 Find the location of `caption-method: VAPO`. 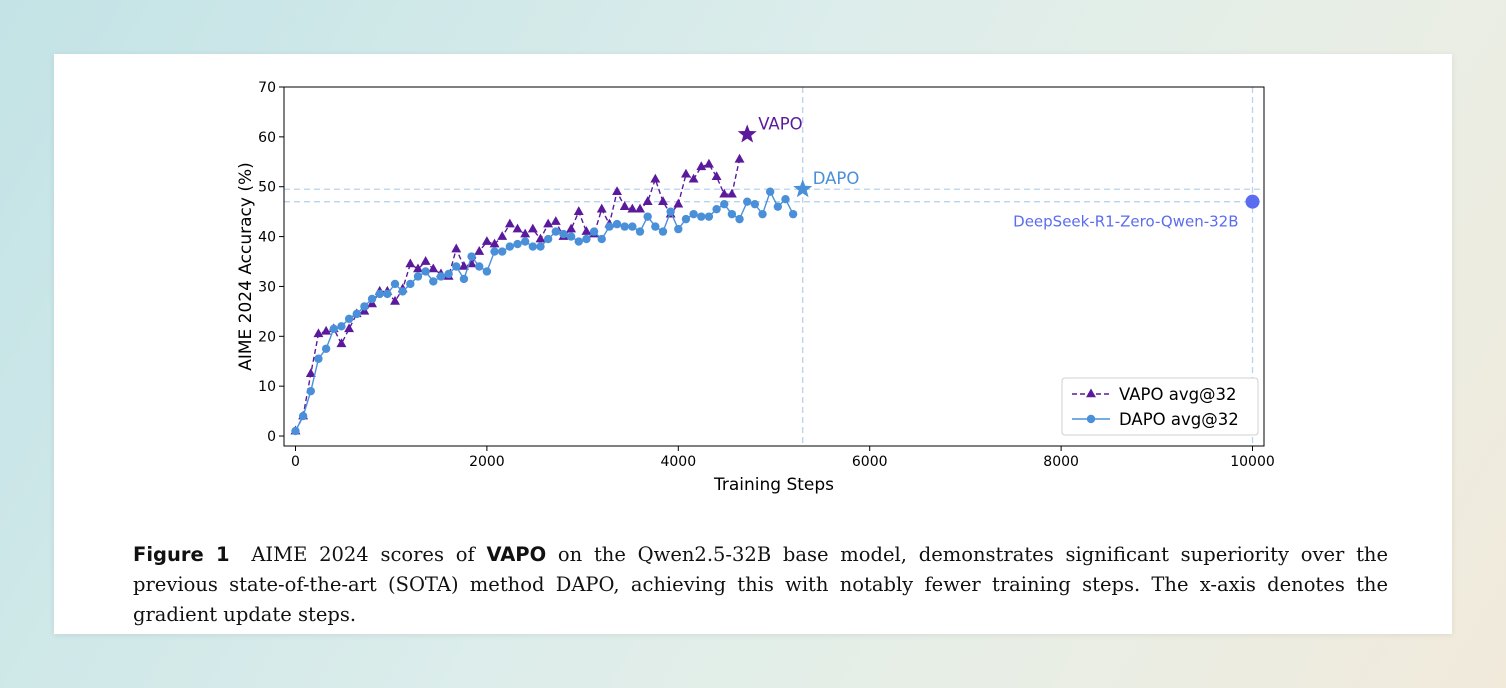

caption-method: VAPO is located at coordinates (516, 554).